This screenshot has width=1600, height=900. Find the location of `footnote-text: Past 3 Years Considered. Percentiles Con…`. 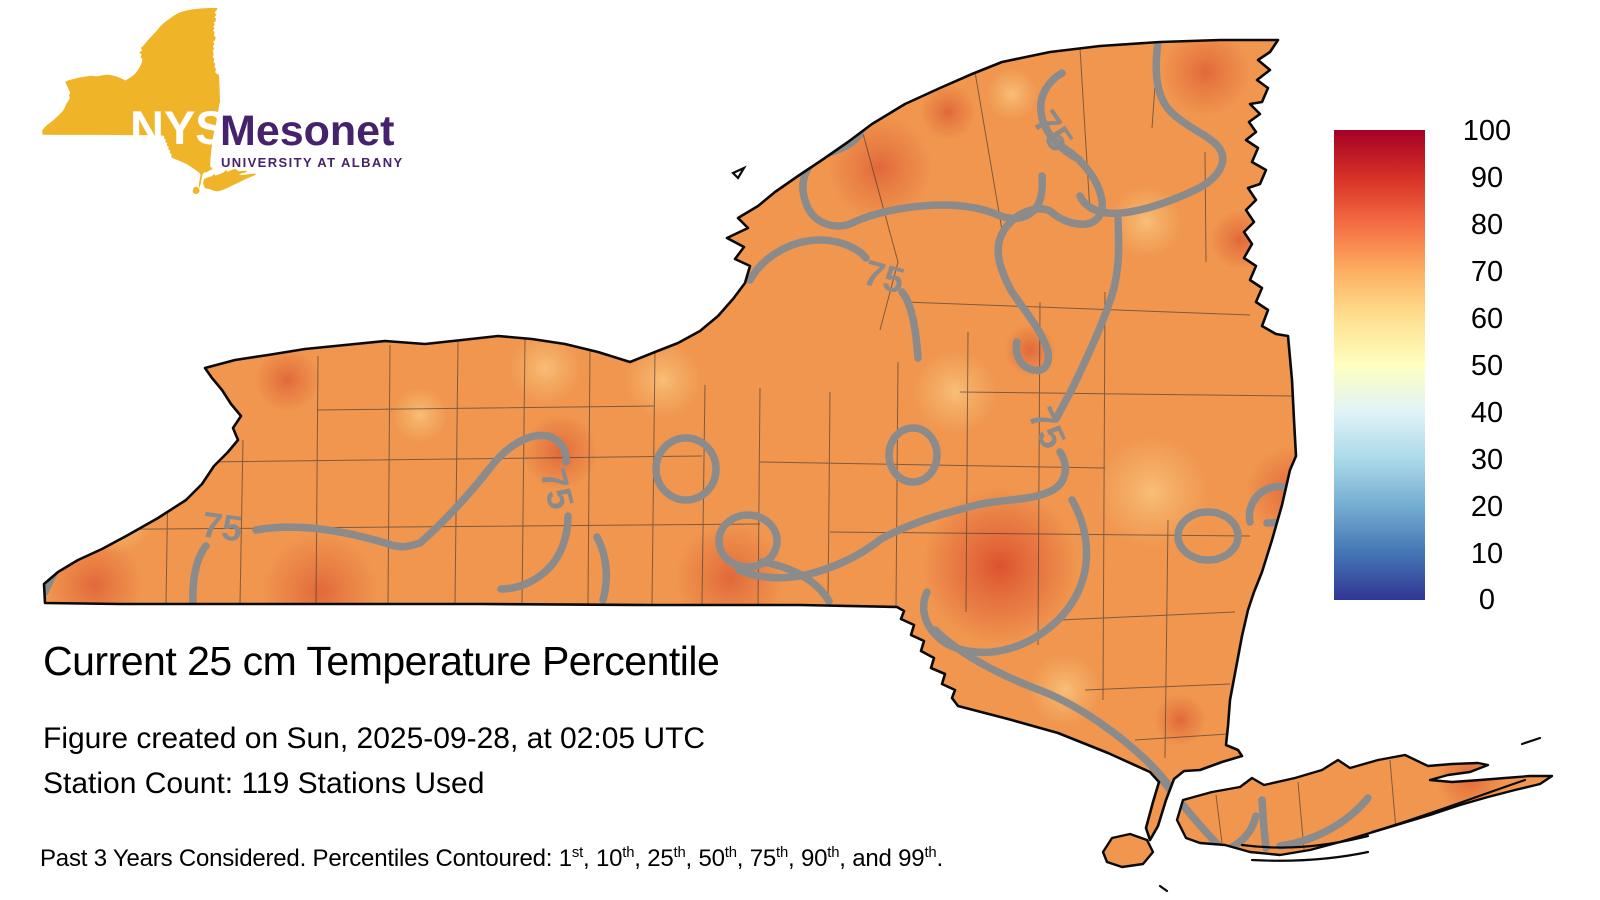

footnote-text: Past 3 Years Considered. Percentiles Con… is located at coordinates (306, 858).